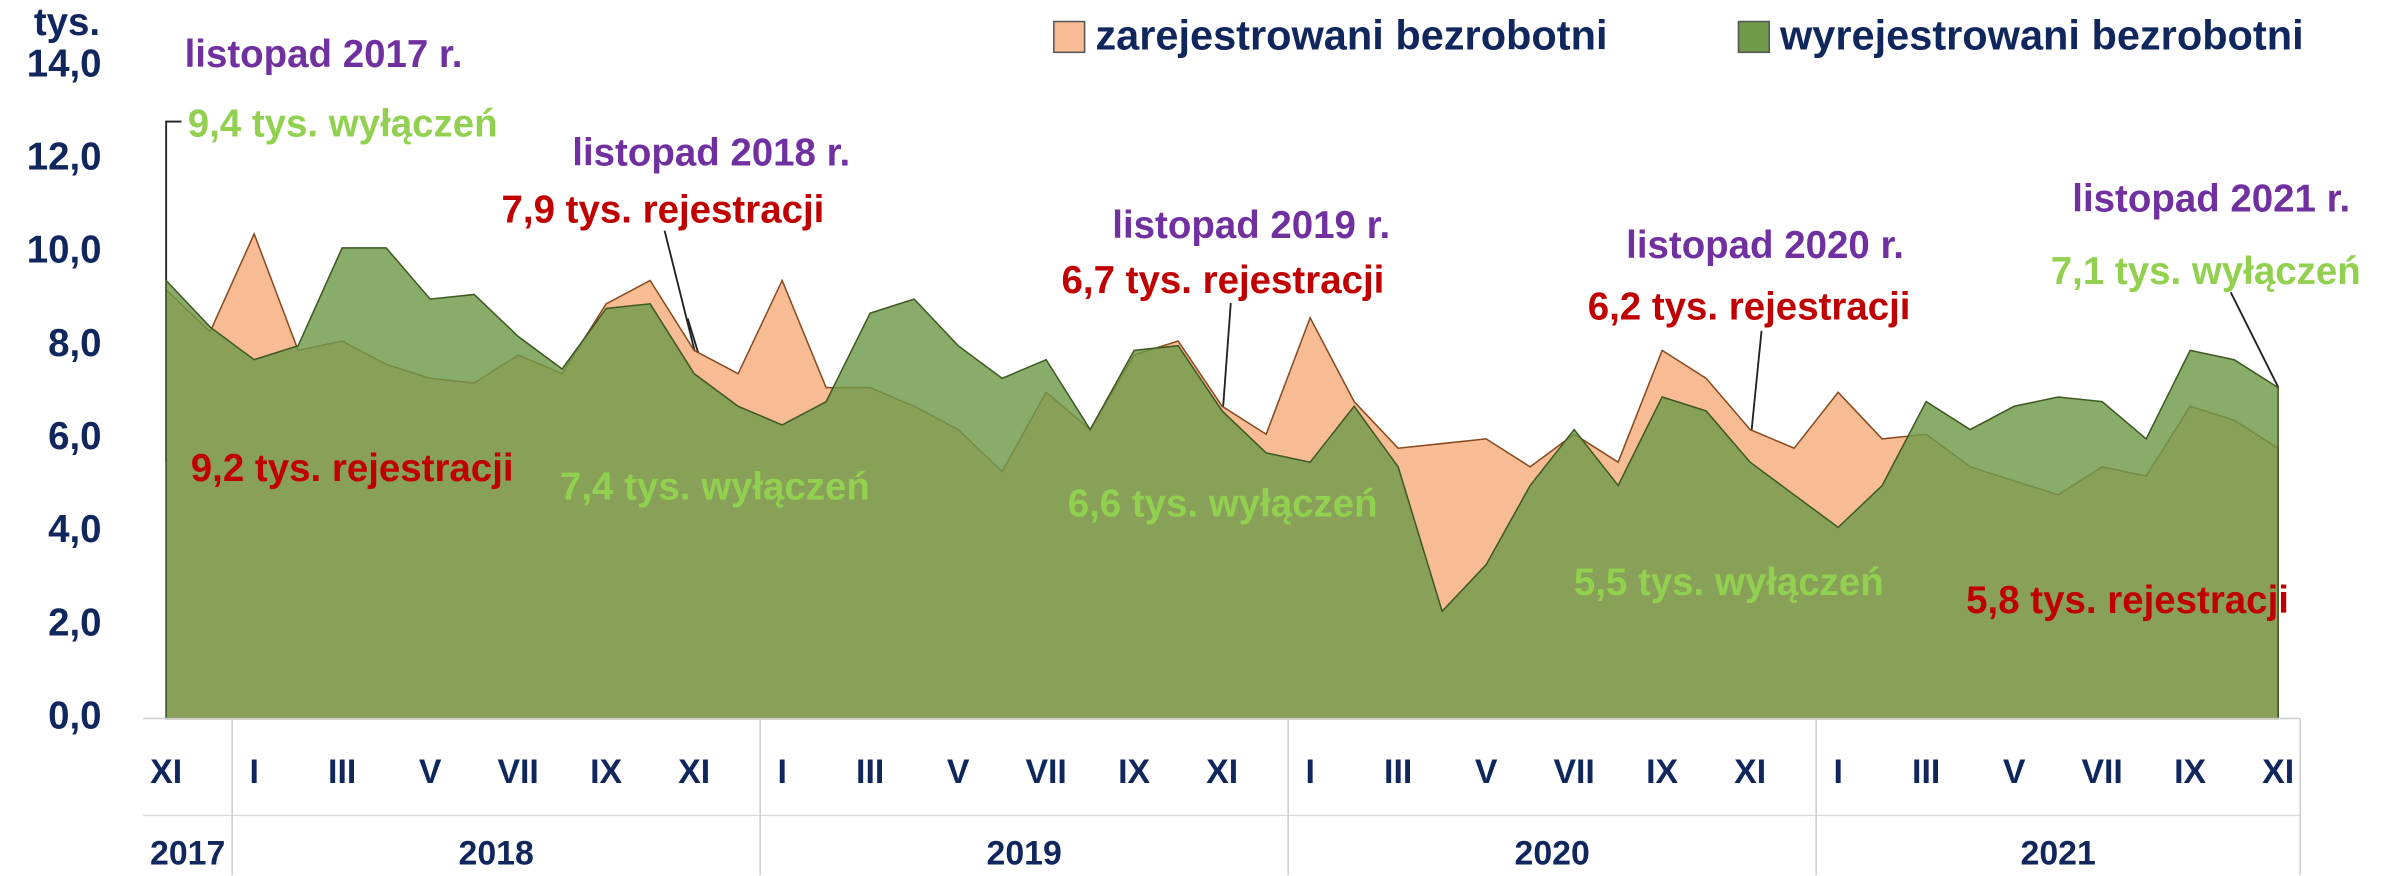 The height and width of the screenshot is (876, 2400). Describe the element at coordinates (187, 853) in the screenshot. I see `year-label: 2017` at that location.